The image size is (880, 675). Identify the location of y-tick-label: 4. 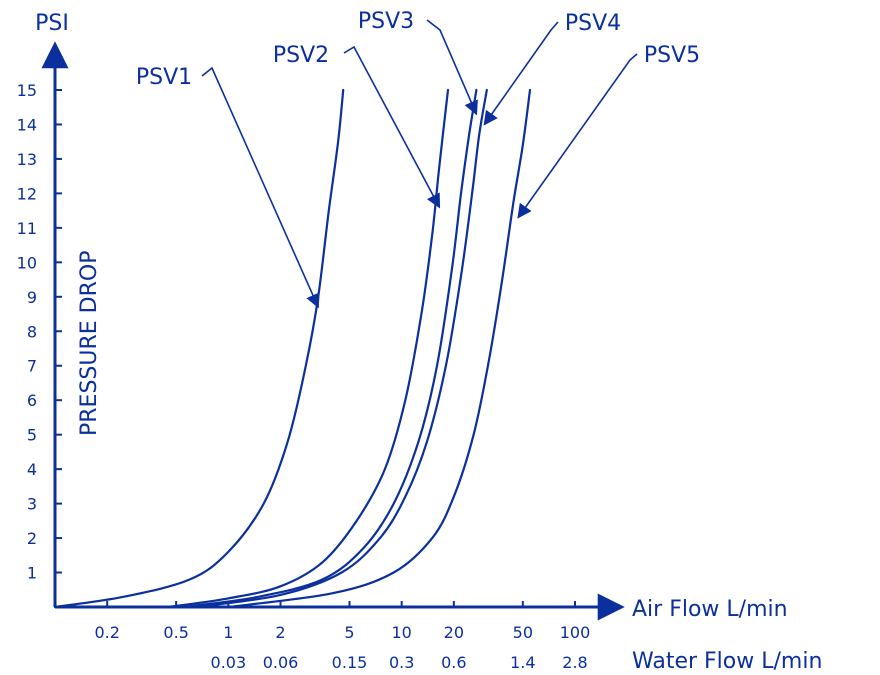
(32, 469).